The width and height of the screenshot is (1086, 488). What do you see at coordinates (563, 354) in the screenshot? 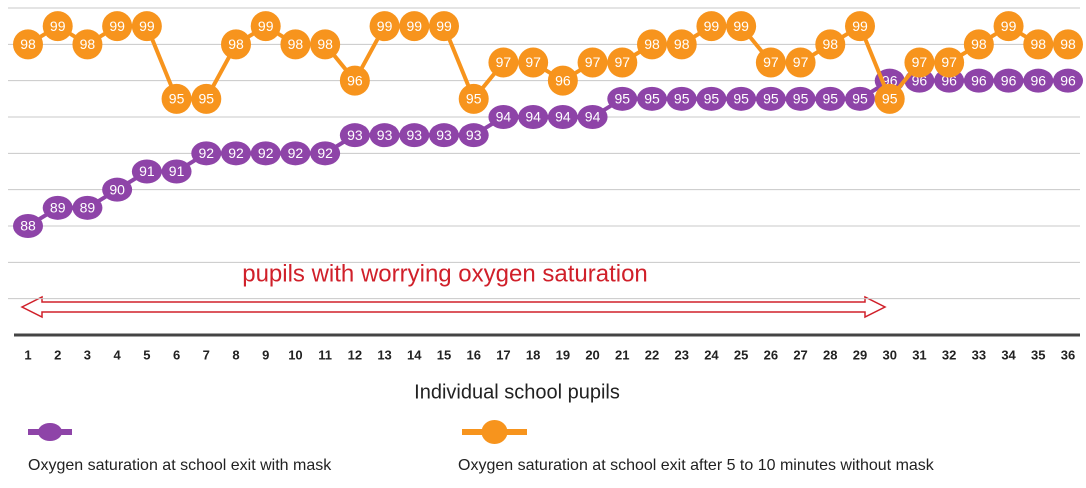
I see `x-tick-label: 19` at bounding box center [563, 354].